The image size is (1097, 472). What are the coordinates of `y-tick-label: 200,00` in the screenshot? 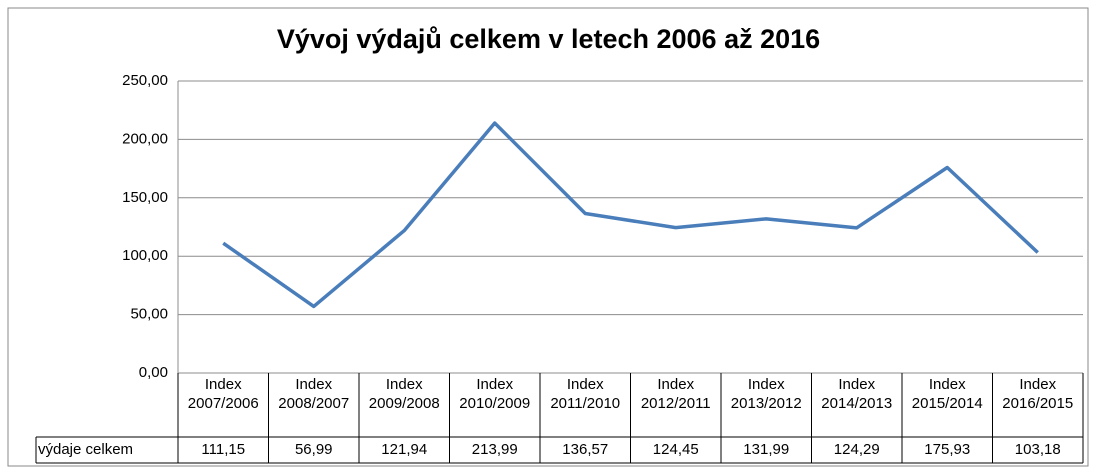 It's located at (145, 138).